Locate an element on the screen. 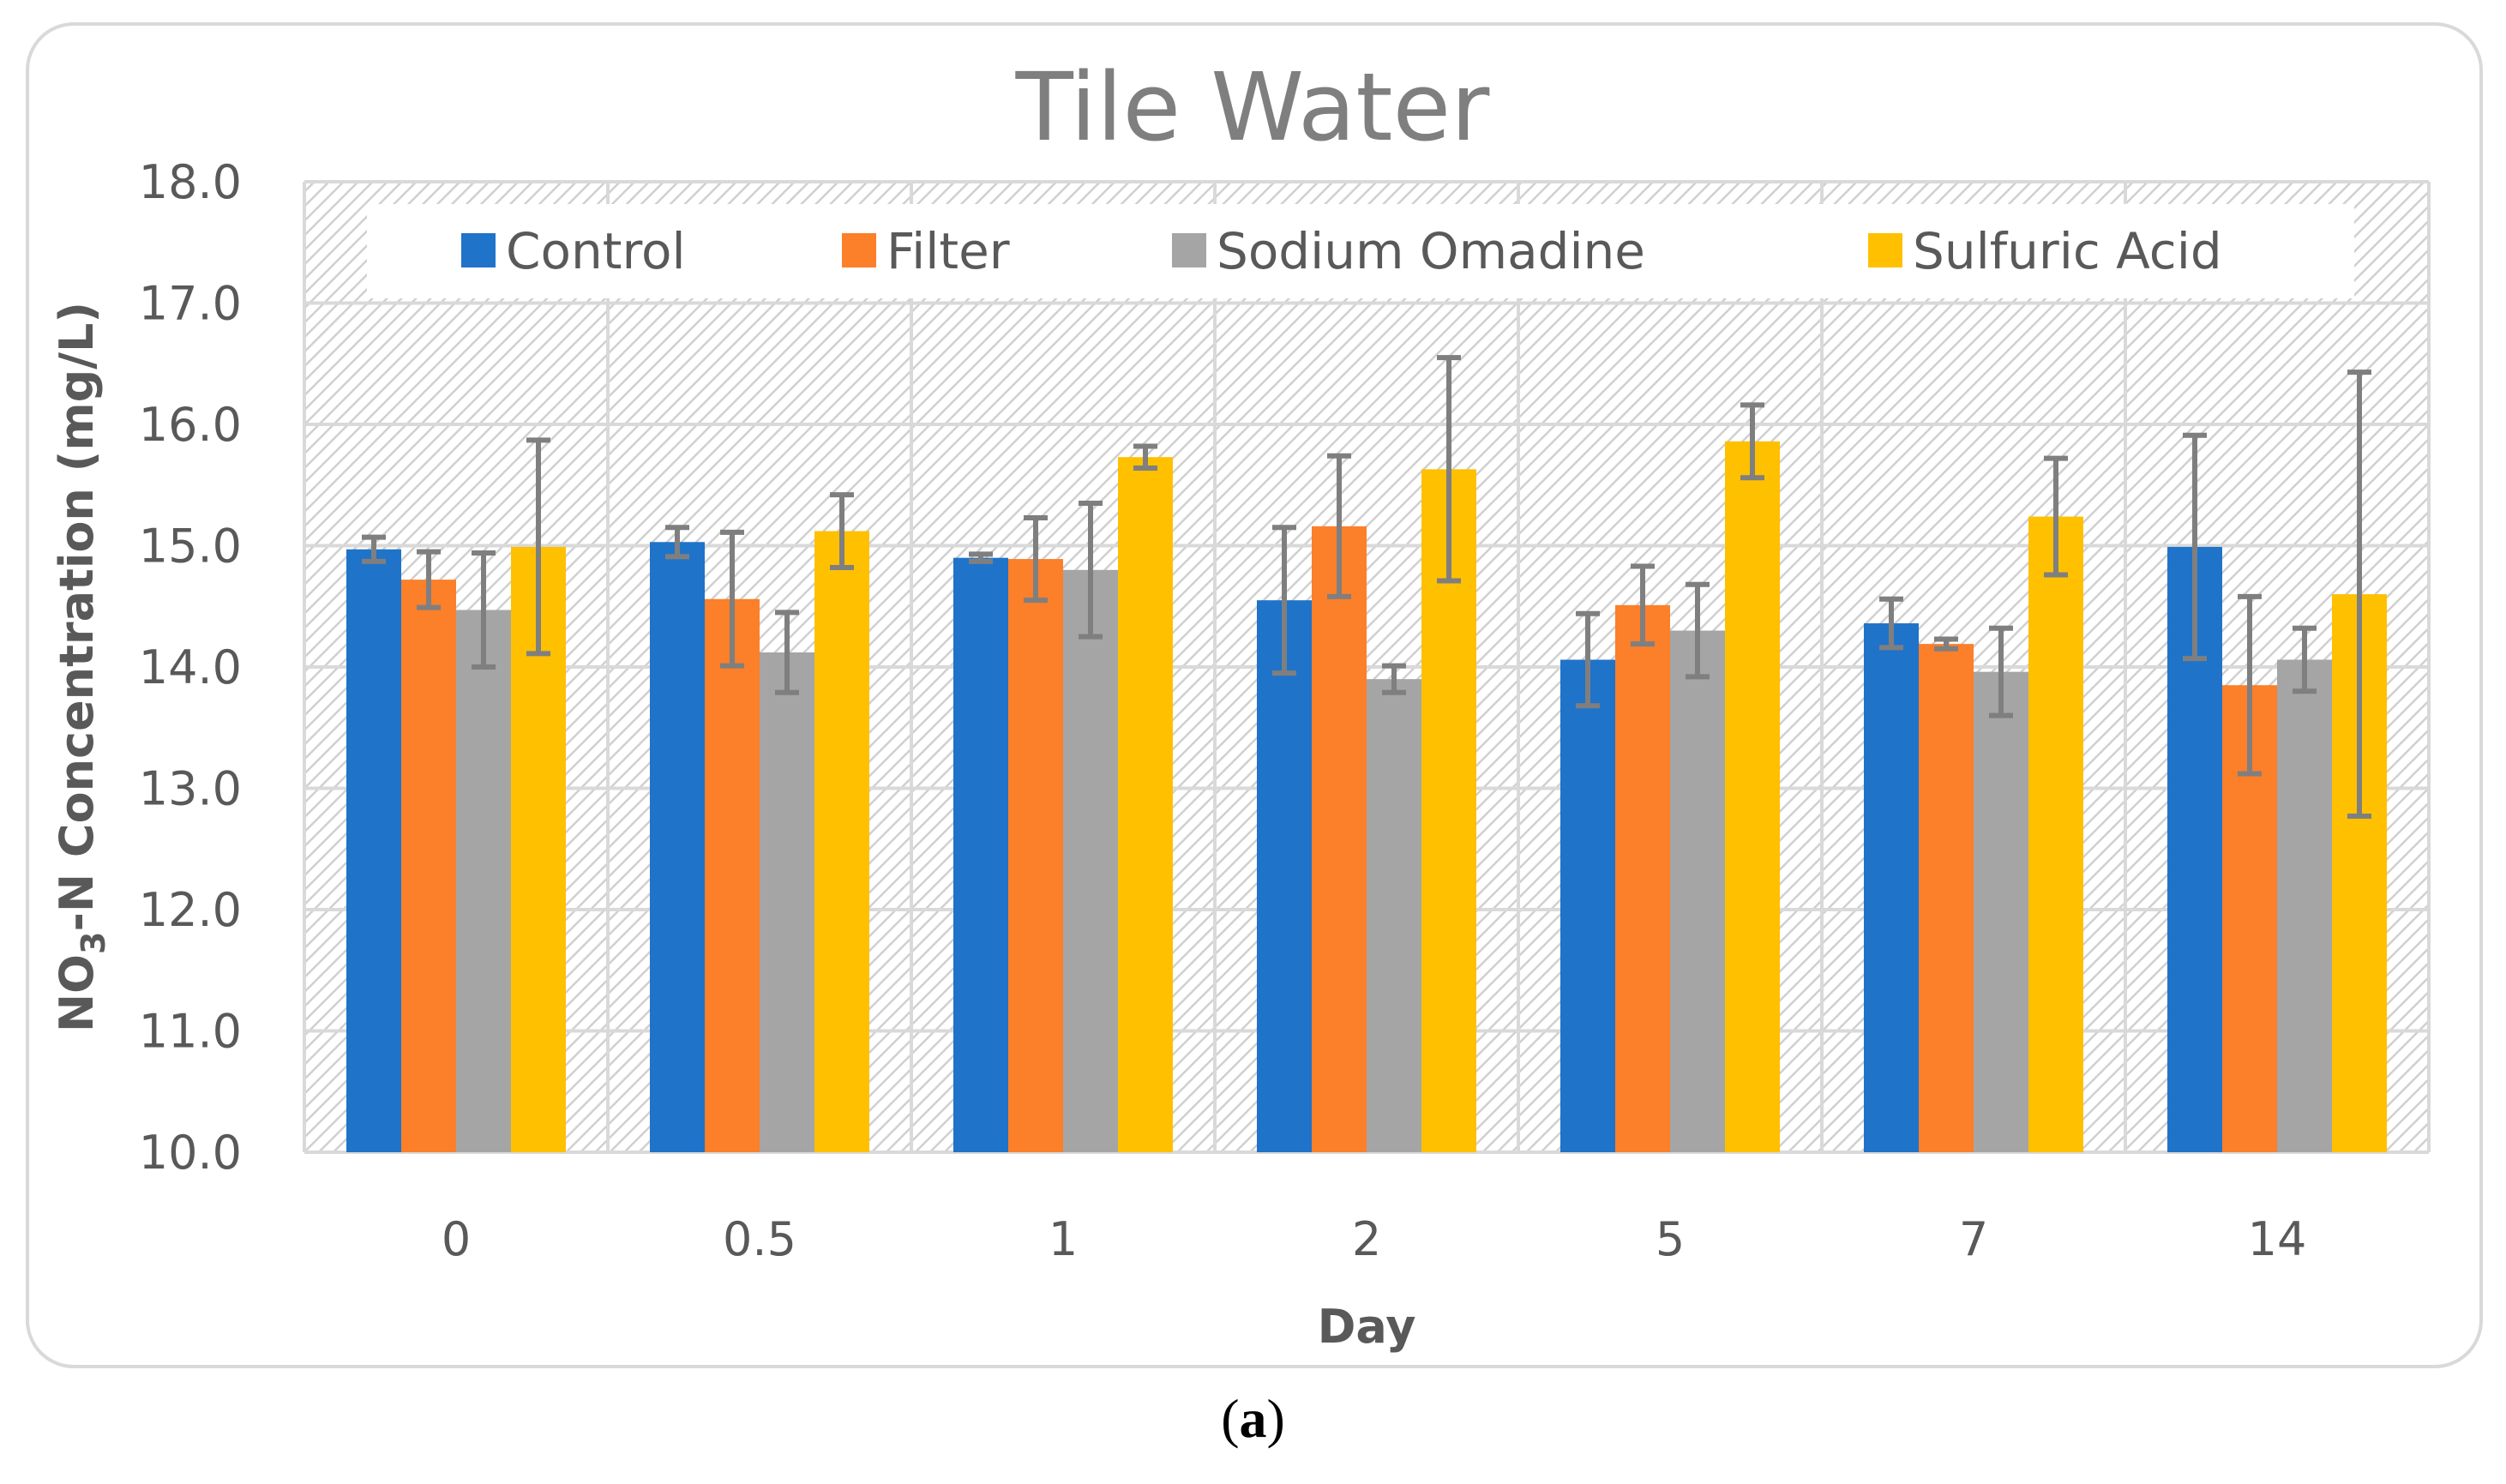 This screenshot has width=2506, height=1484. legend-label: Control is located at coordinates (596, 251).